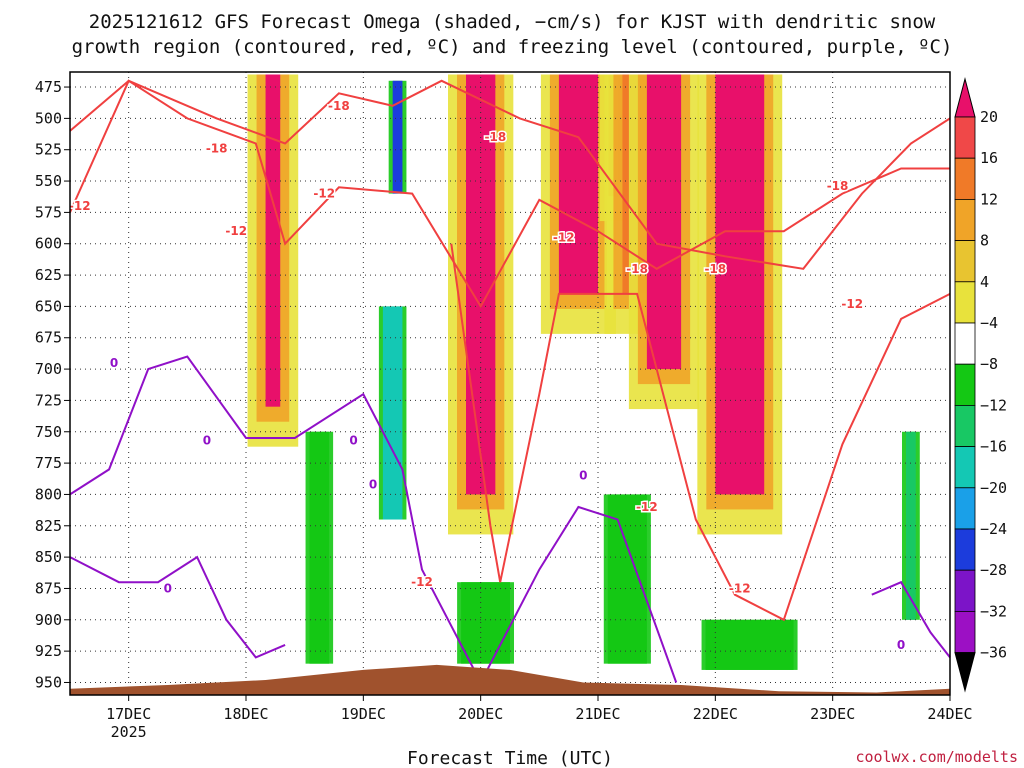  I want to click on y-tick-label: 925, so click(48, 651).